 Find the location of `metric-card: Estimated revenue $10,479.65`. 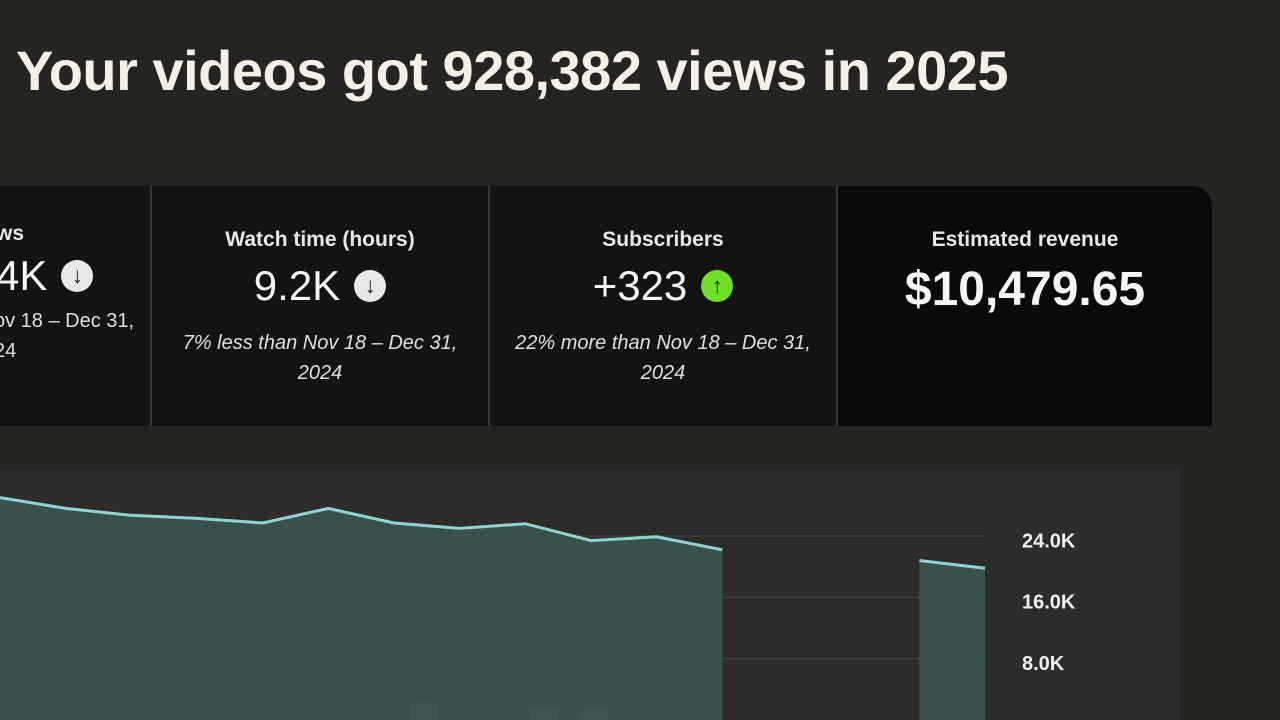

metric-card: Estimated revenue $10,479.65 is located at coordinates (1024, 306).